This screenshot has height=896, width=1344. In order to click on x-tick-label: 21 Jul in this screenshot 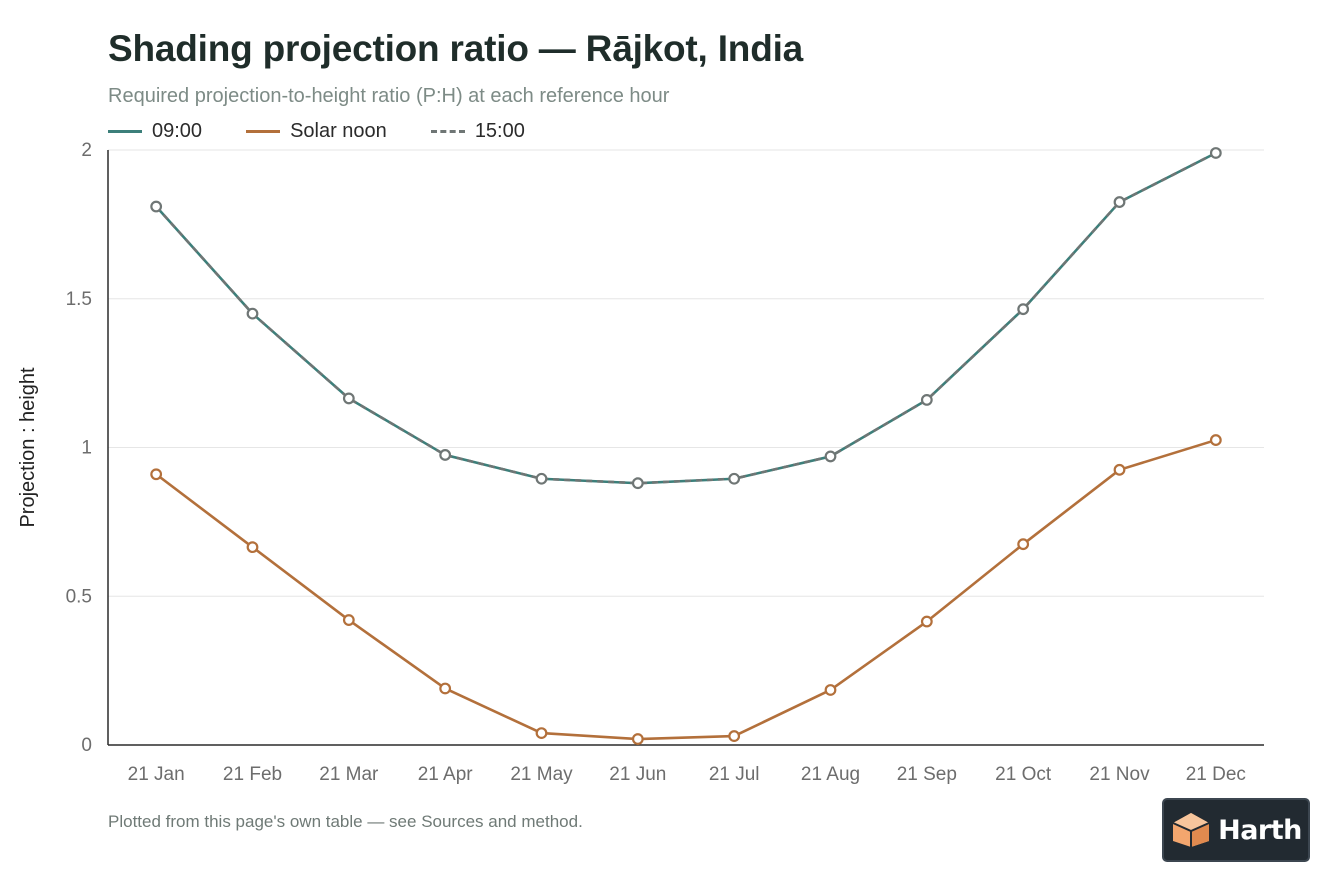, I will do `click(734, 774)`.